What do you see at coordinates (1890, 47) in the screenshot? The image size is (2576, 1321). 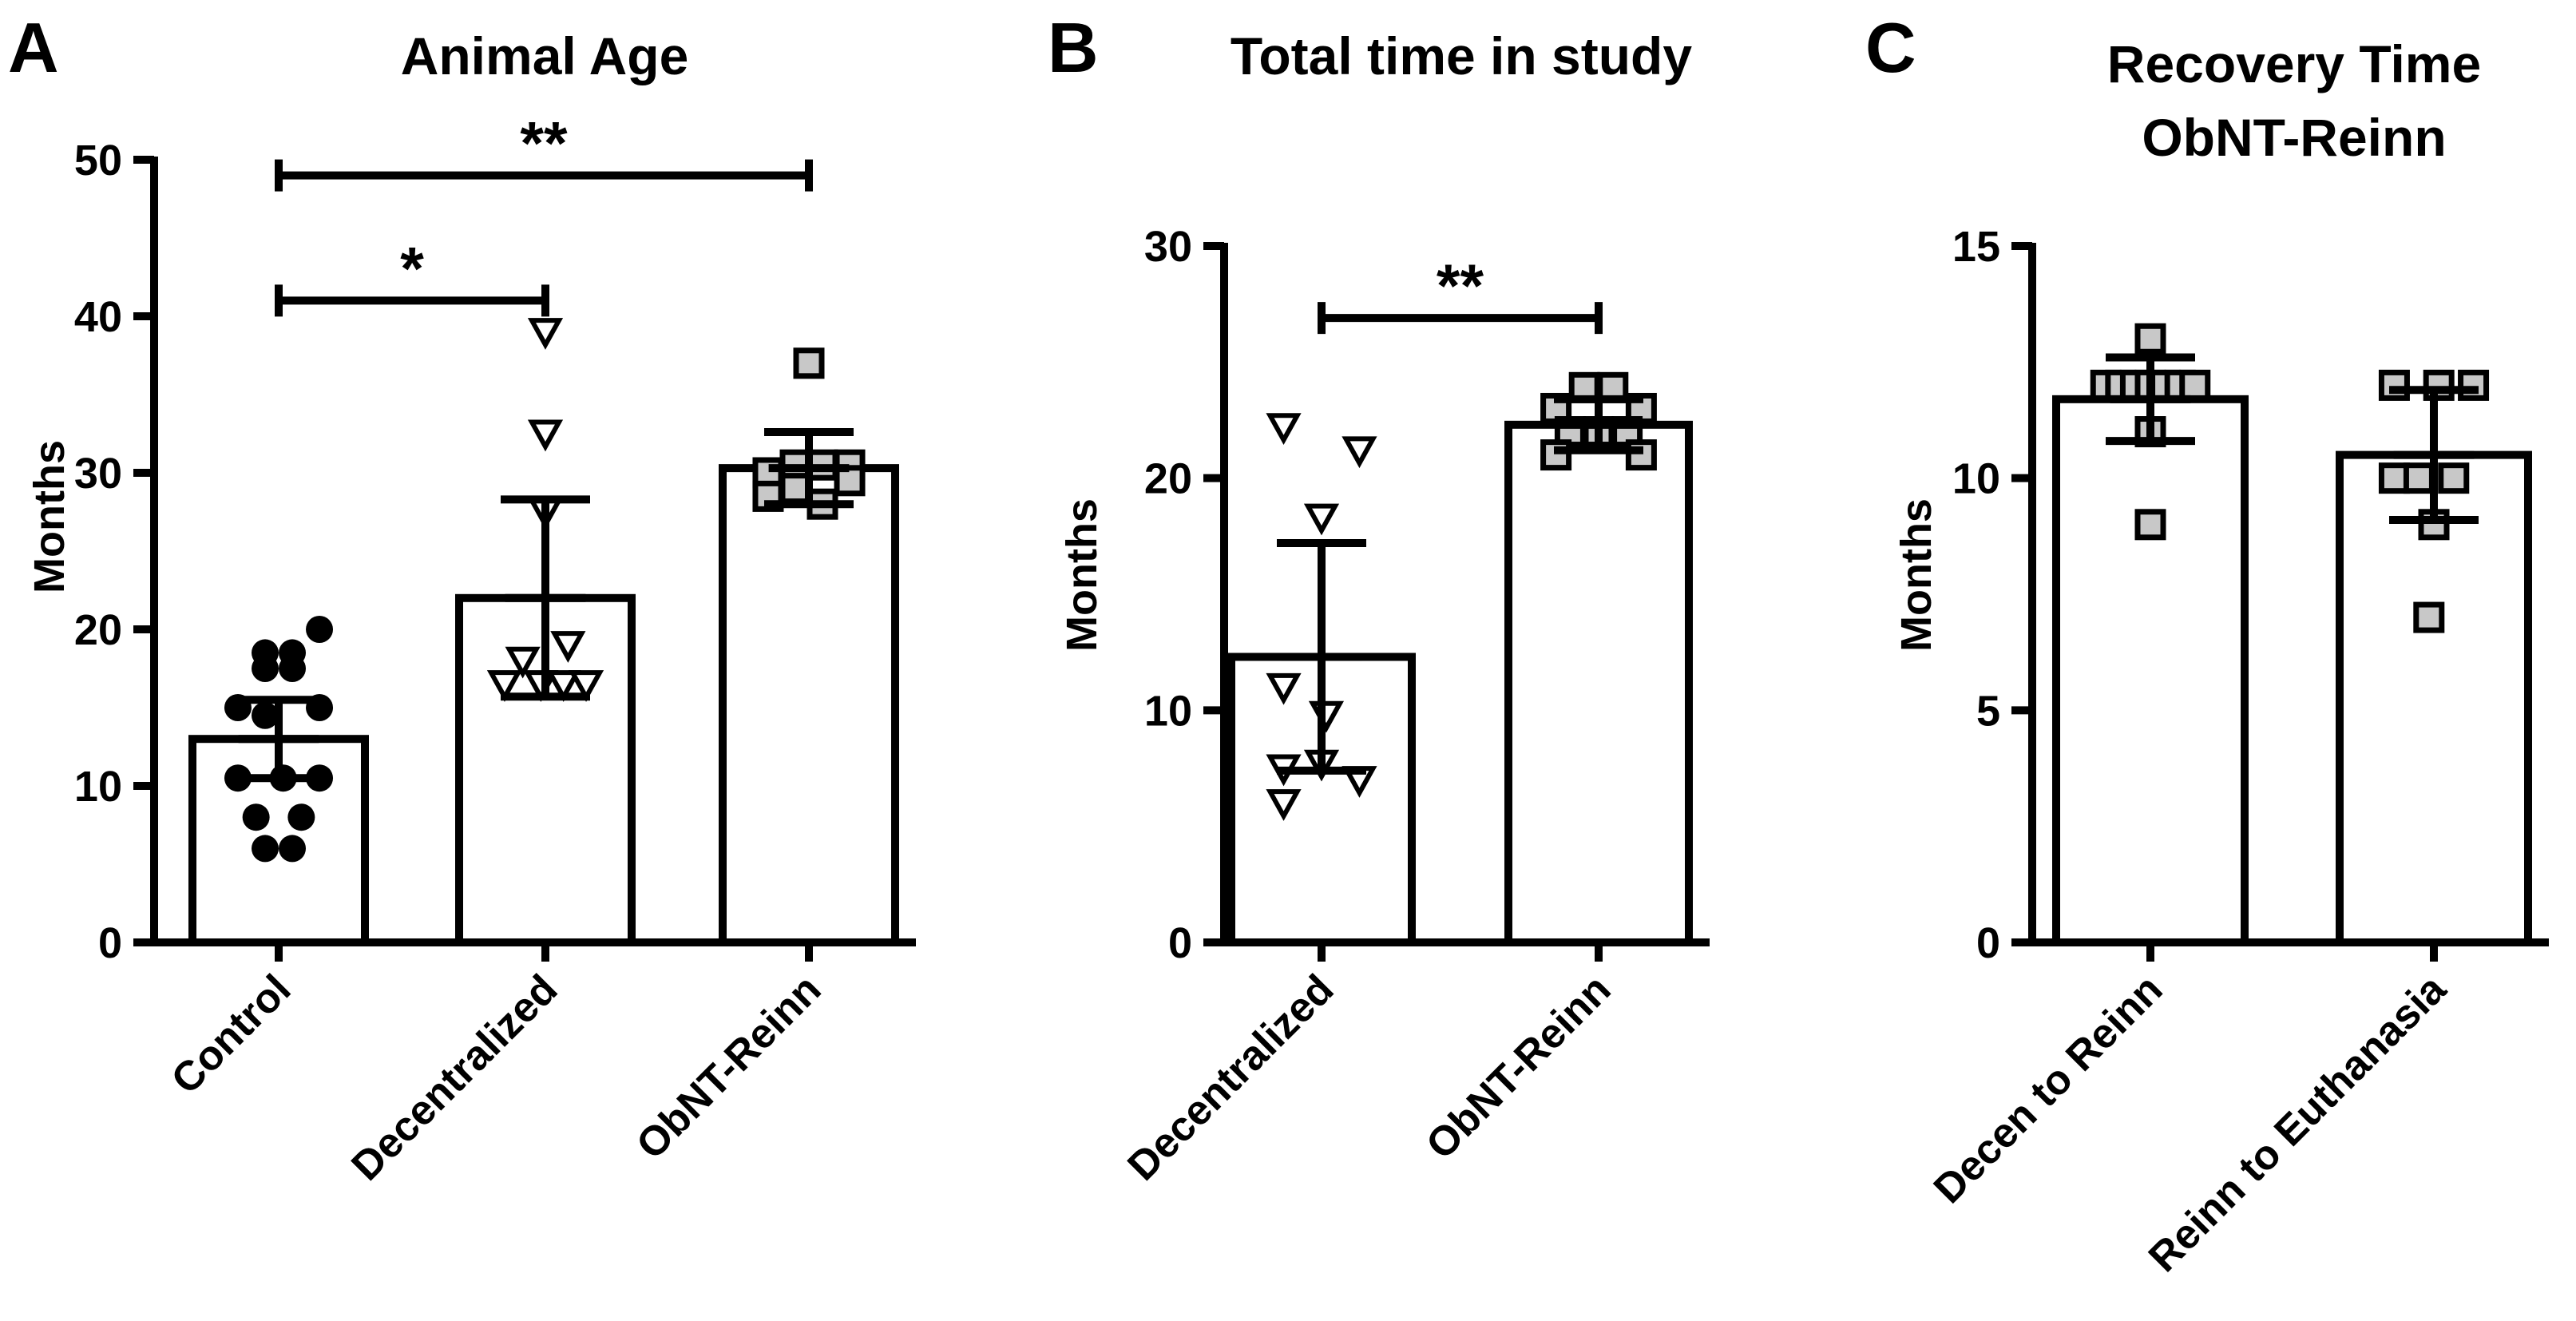 I see `panel-c-letter: C` at bounding box center [1890, 47].